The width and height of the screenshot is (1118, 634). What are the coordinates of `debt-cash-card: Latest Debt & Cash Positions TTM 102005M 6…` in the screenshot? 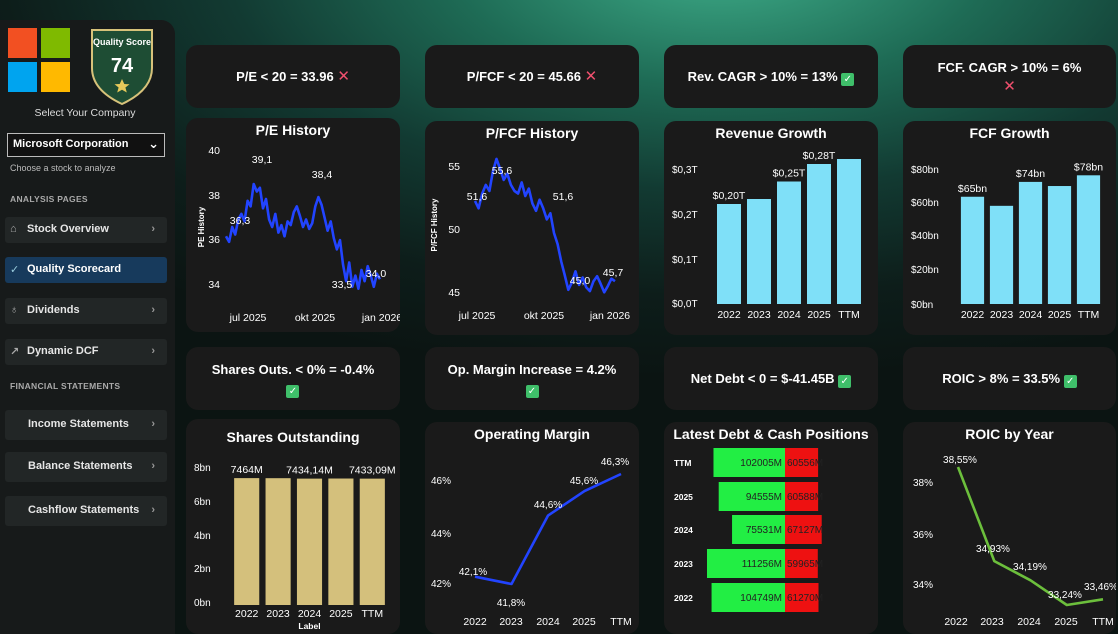 It's located at (771, 528).